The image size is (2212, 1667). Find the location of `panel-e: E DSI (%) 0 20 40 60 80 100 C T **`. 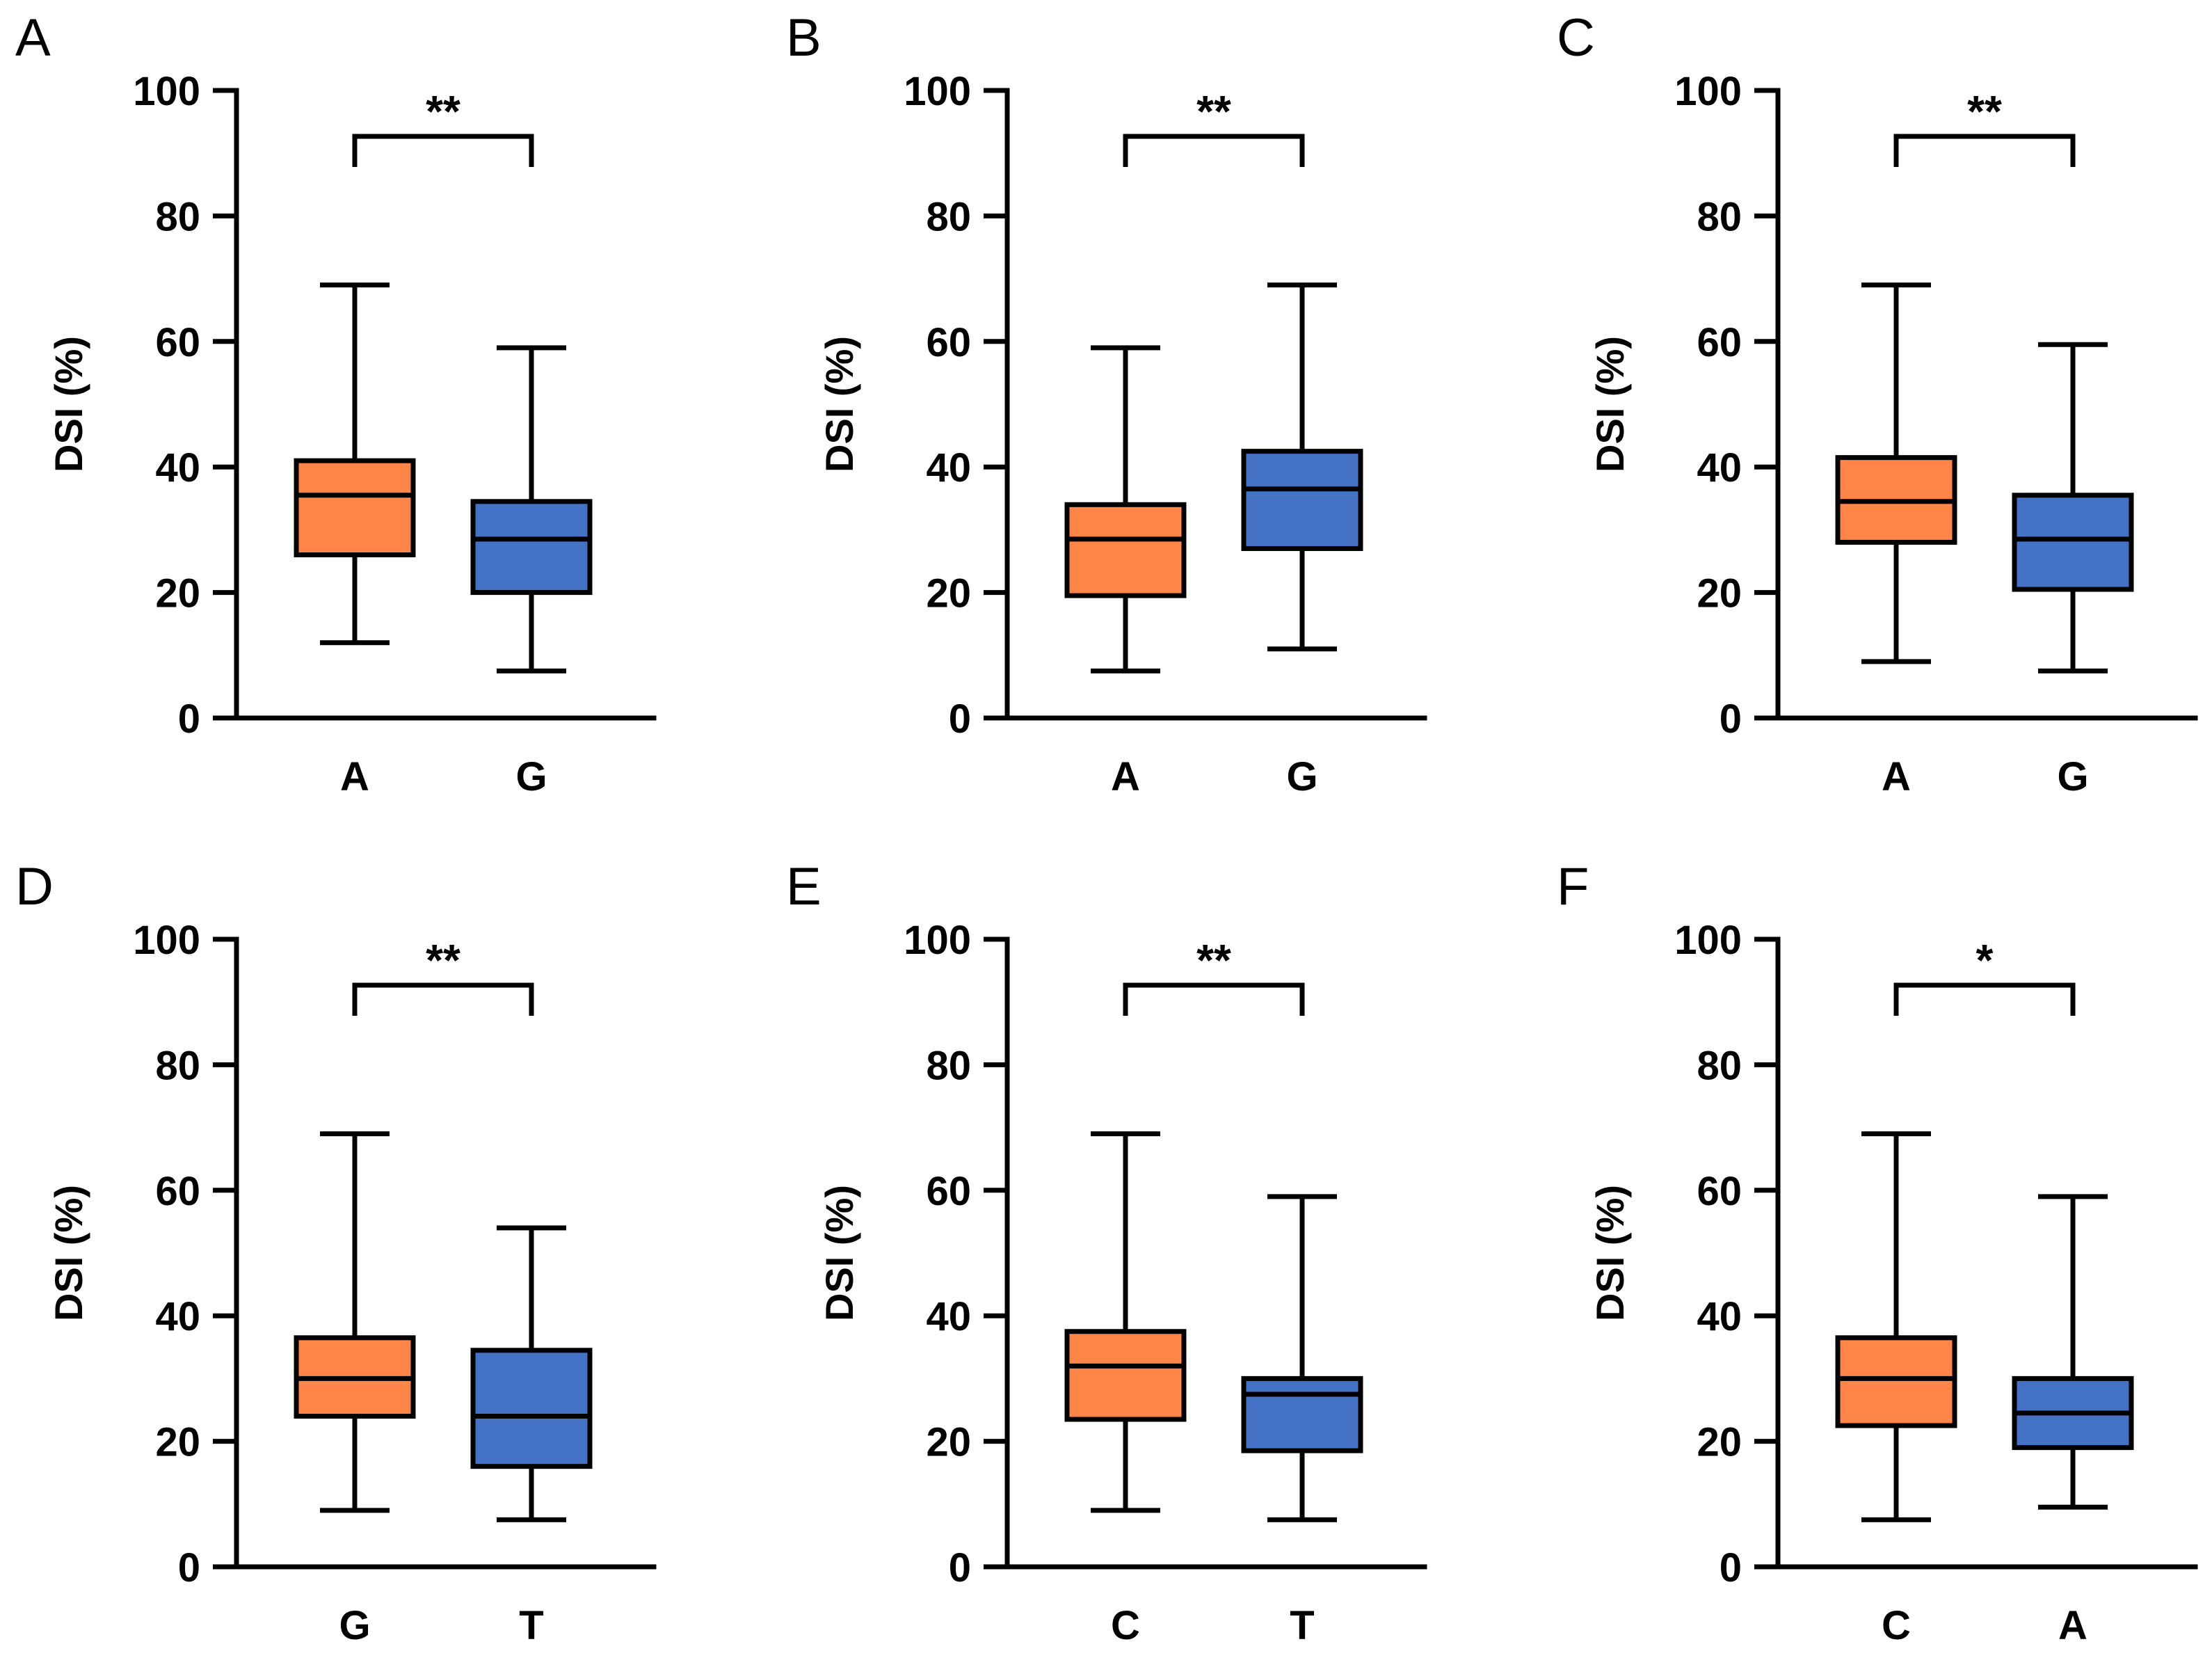

panel-e: E DSI (%) 0 20 40 60 80 100 C T ** is located at coordinates (1106, 1252).